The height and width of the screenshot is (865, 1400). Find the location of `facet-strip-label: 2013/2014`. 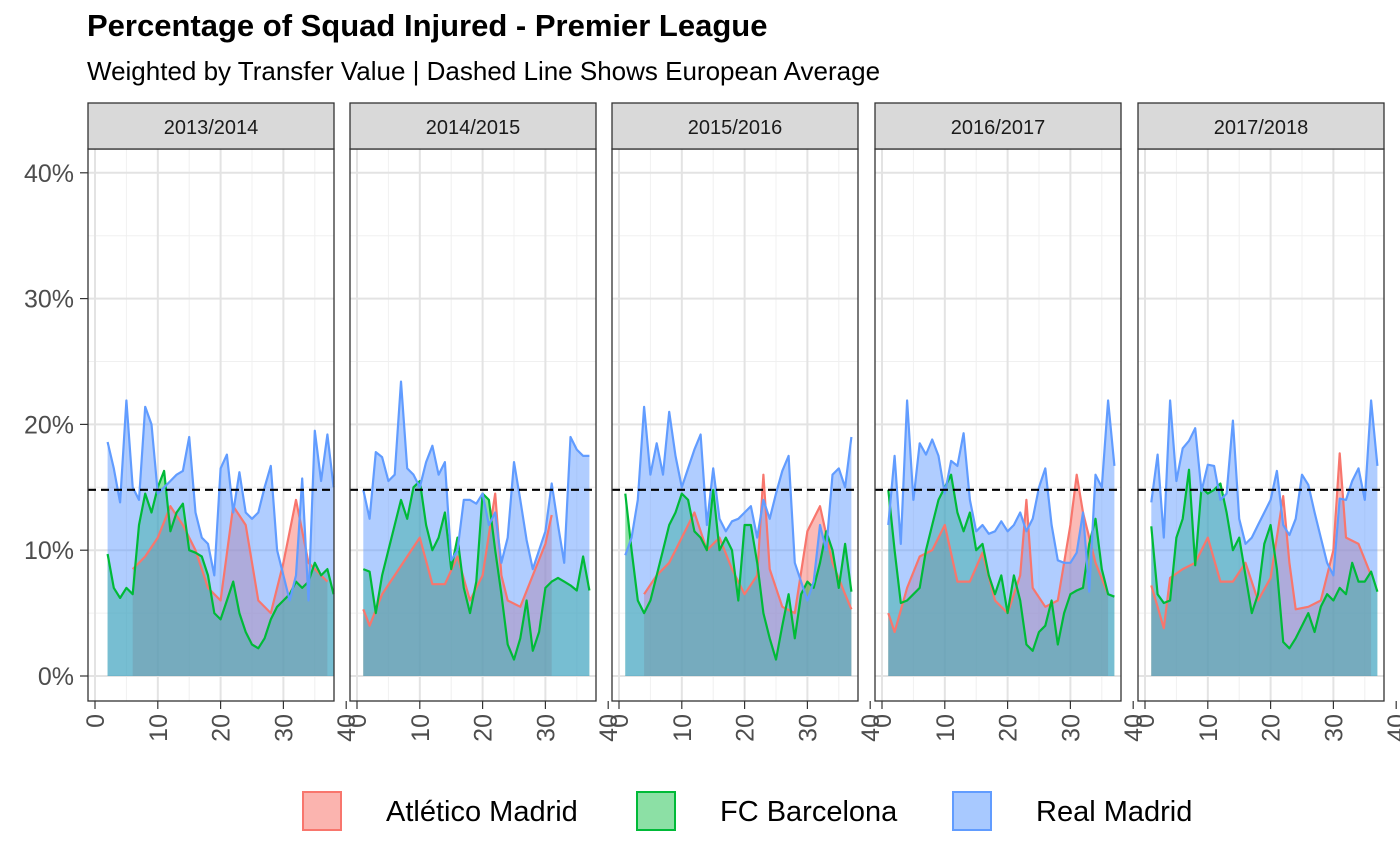

facet-strip-label: 2013/2014 is located at coordinates (211, 128).